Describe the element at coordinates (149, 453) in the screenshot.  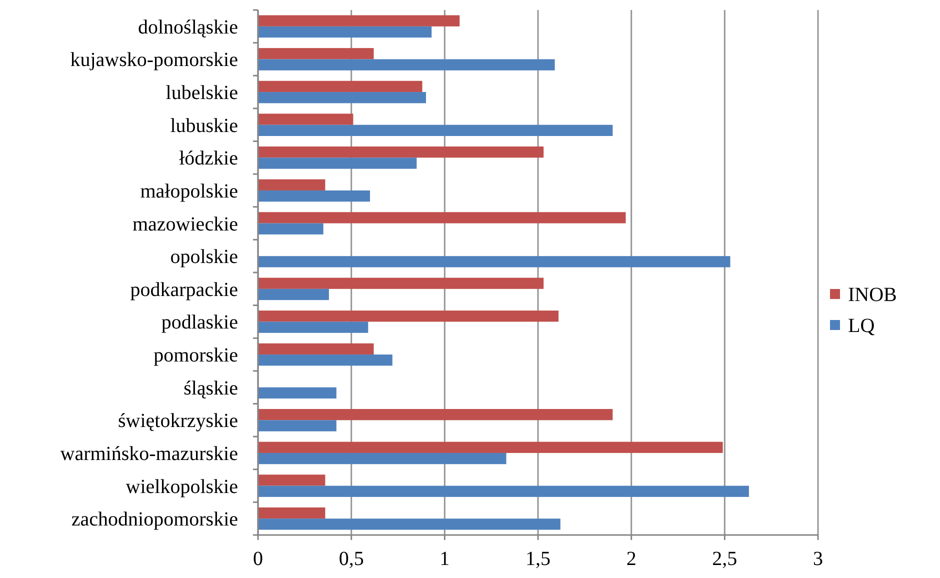
I see `y-tick-label: warmińsko-mazurskie` at that location.